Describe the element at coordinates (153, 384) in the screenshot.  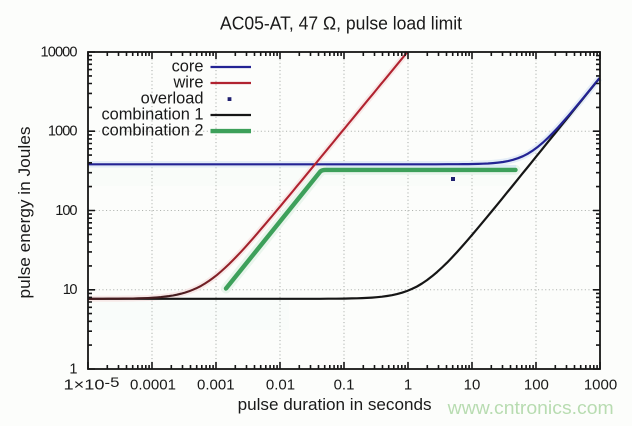
I see `svg-text: 0.0001` at that location.